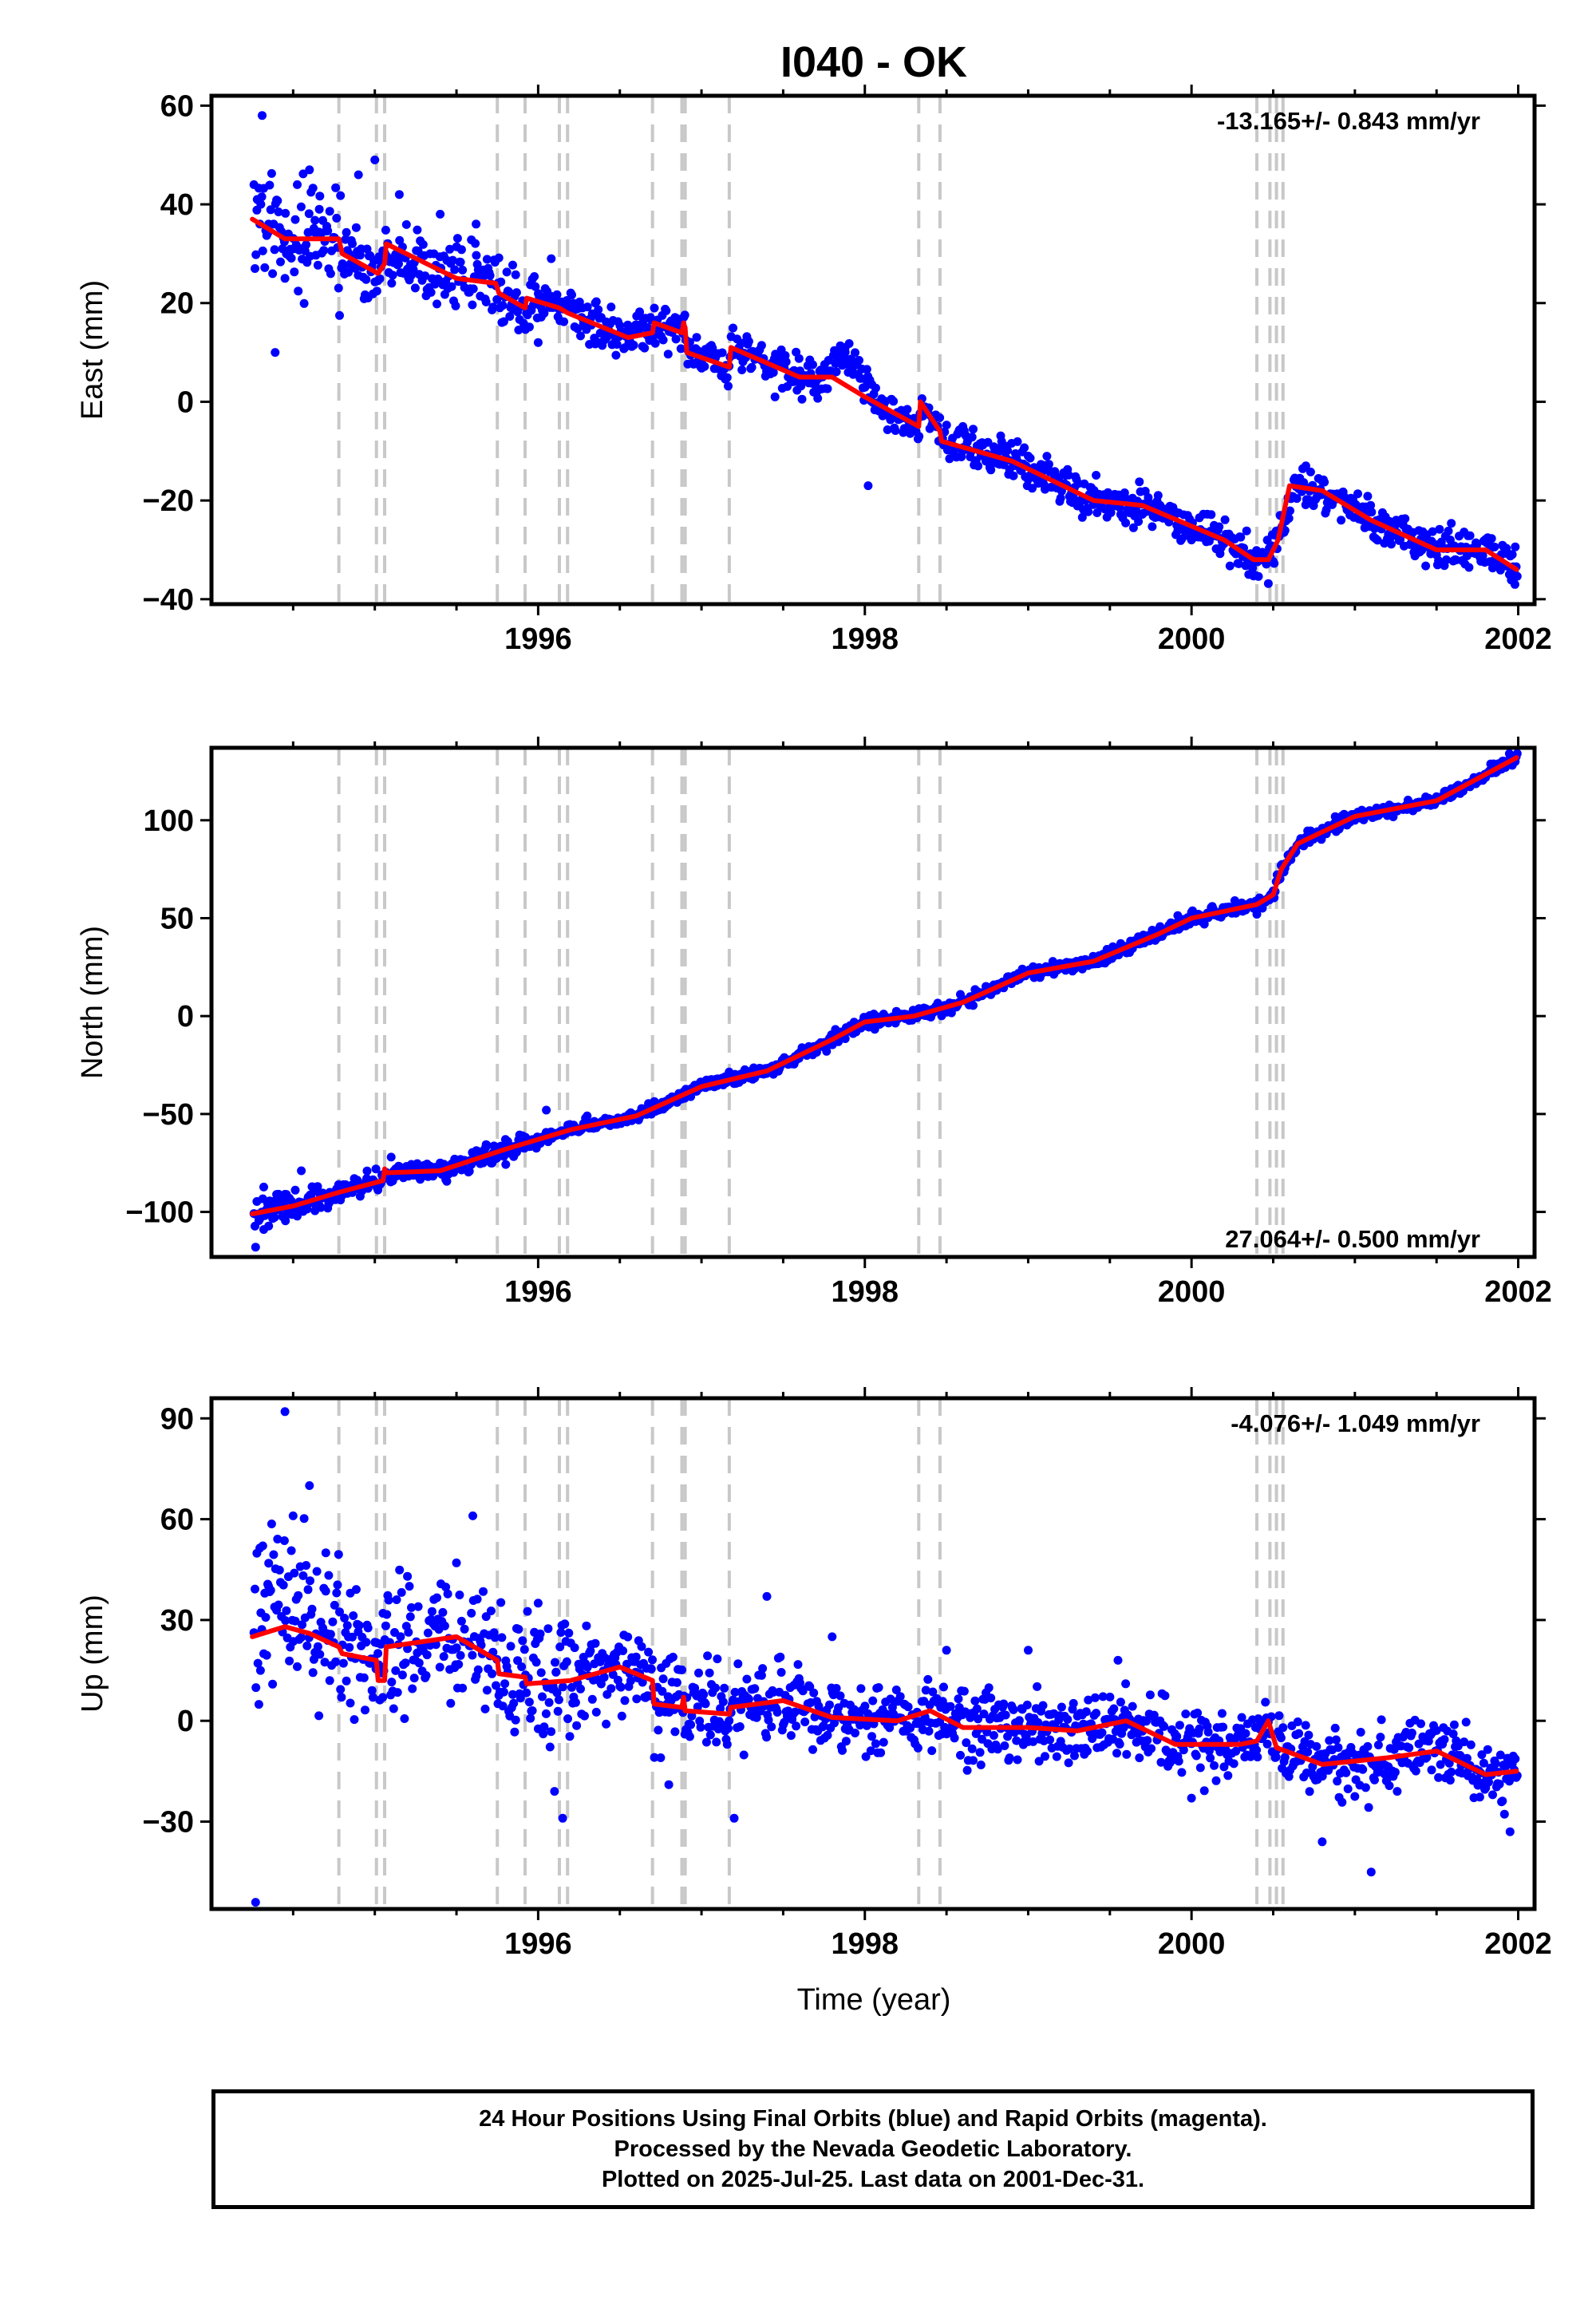 This screenshot has height=2316, width=1596. I want to click on y-tick-label: −40, so click(168, 600).